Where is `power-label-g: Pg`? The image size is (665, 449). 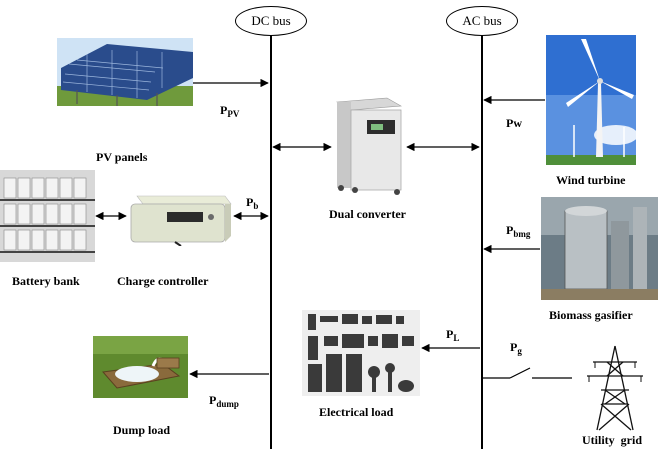 power-label-g: Pg is located at coordinates (516, 348).